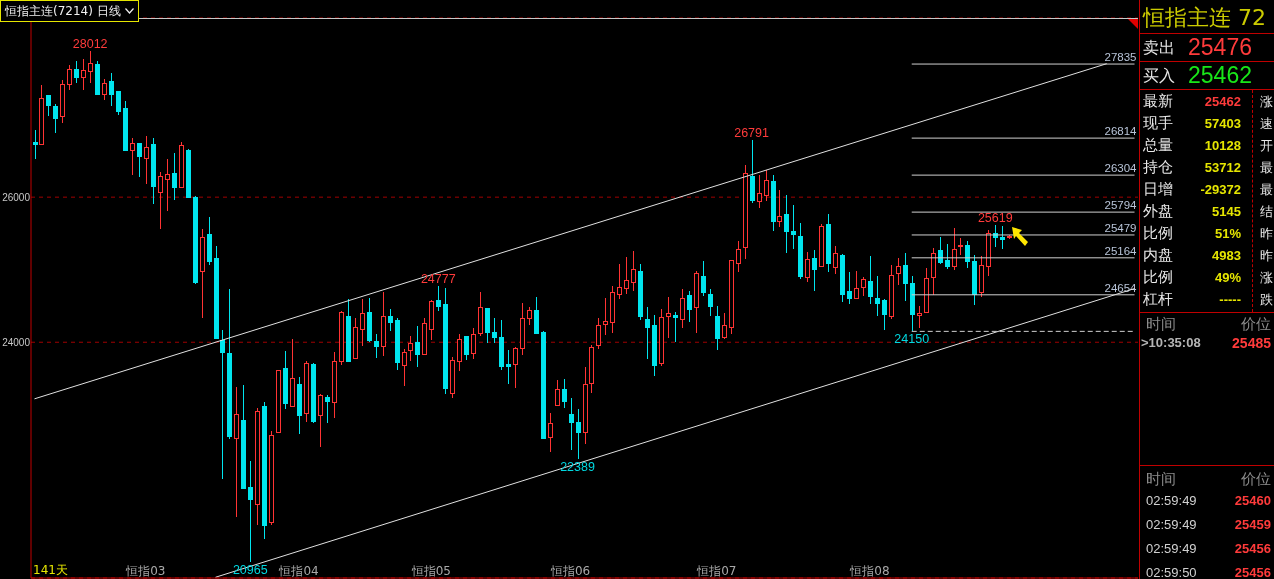 This screenshot has width=1274, height=579. I want to click on annotation: 28012, so click(90, 44).